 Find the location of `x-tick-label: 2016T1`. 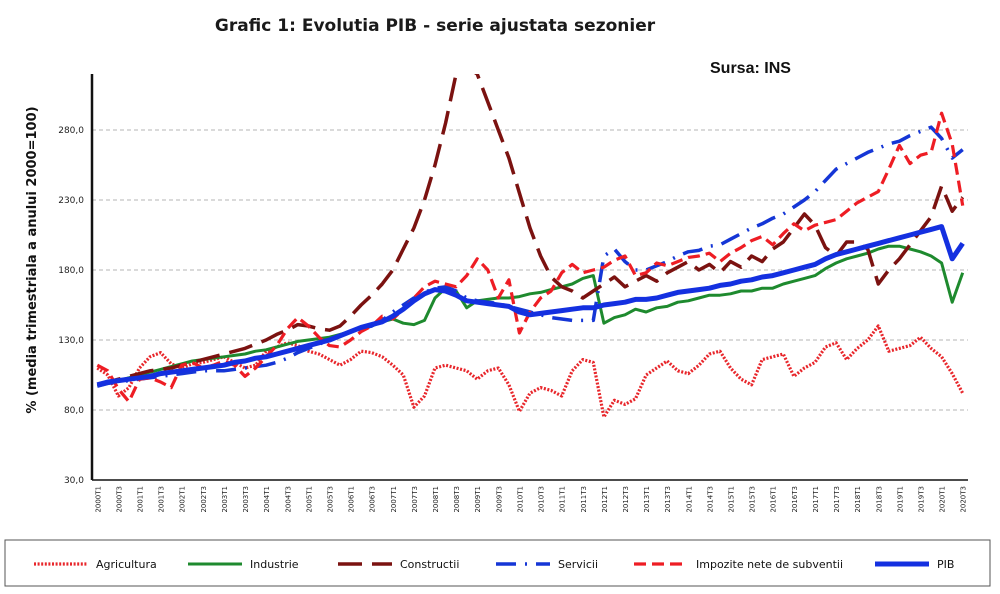

x-tick-label: 2016T1 is located at coordinates (774, 499).